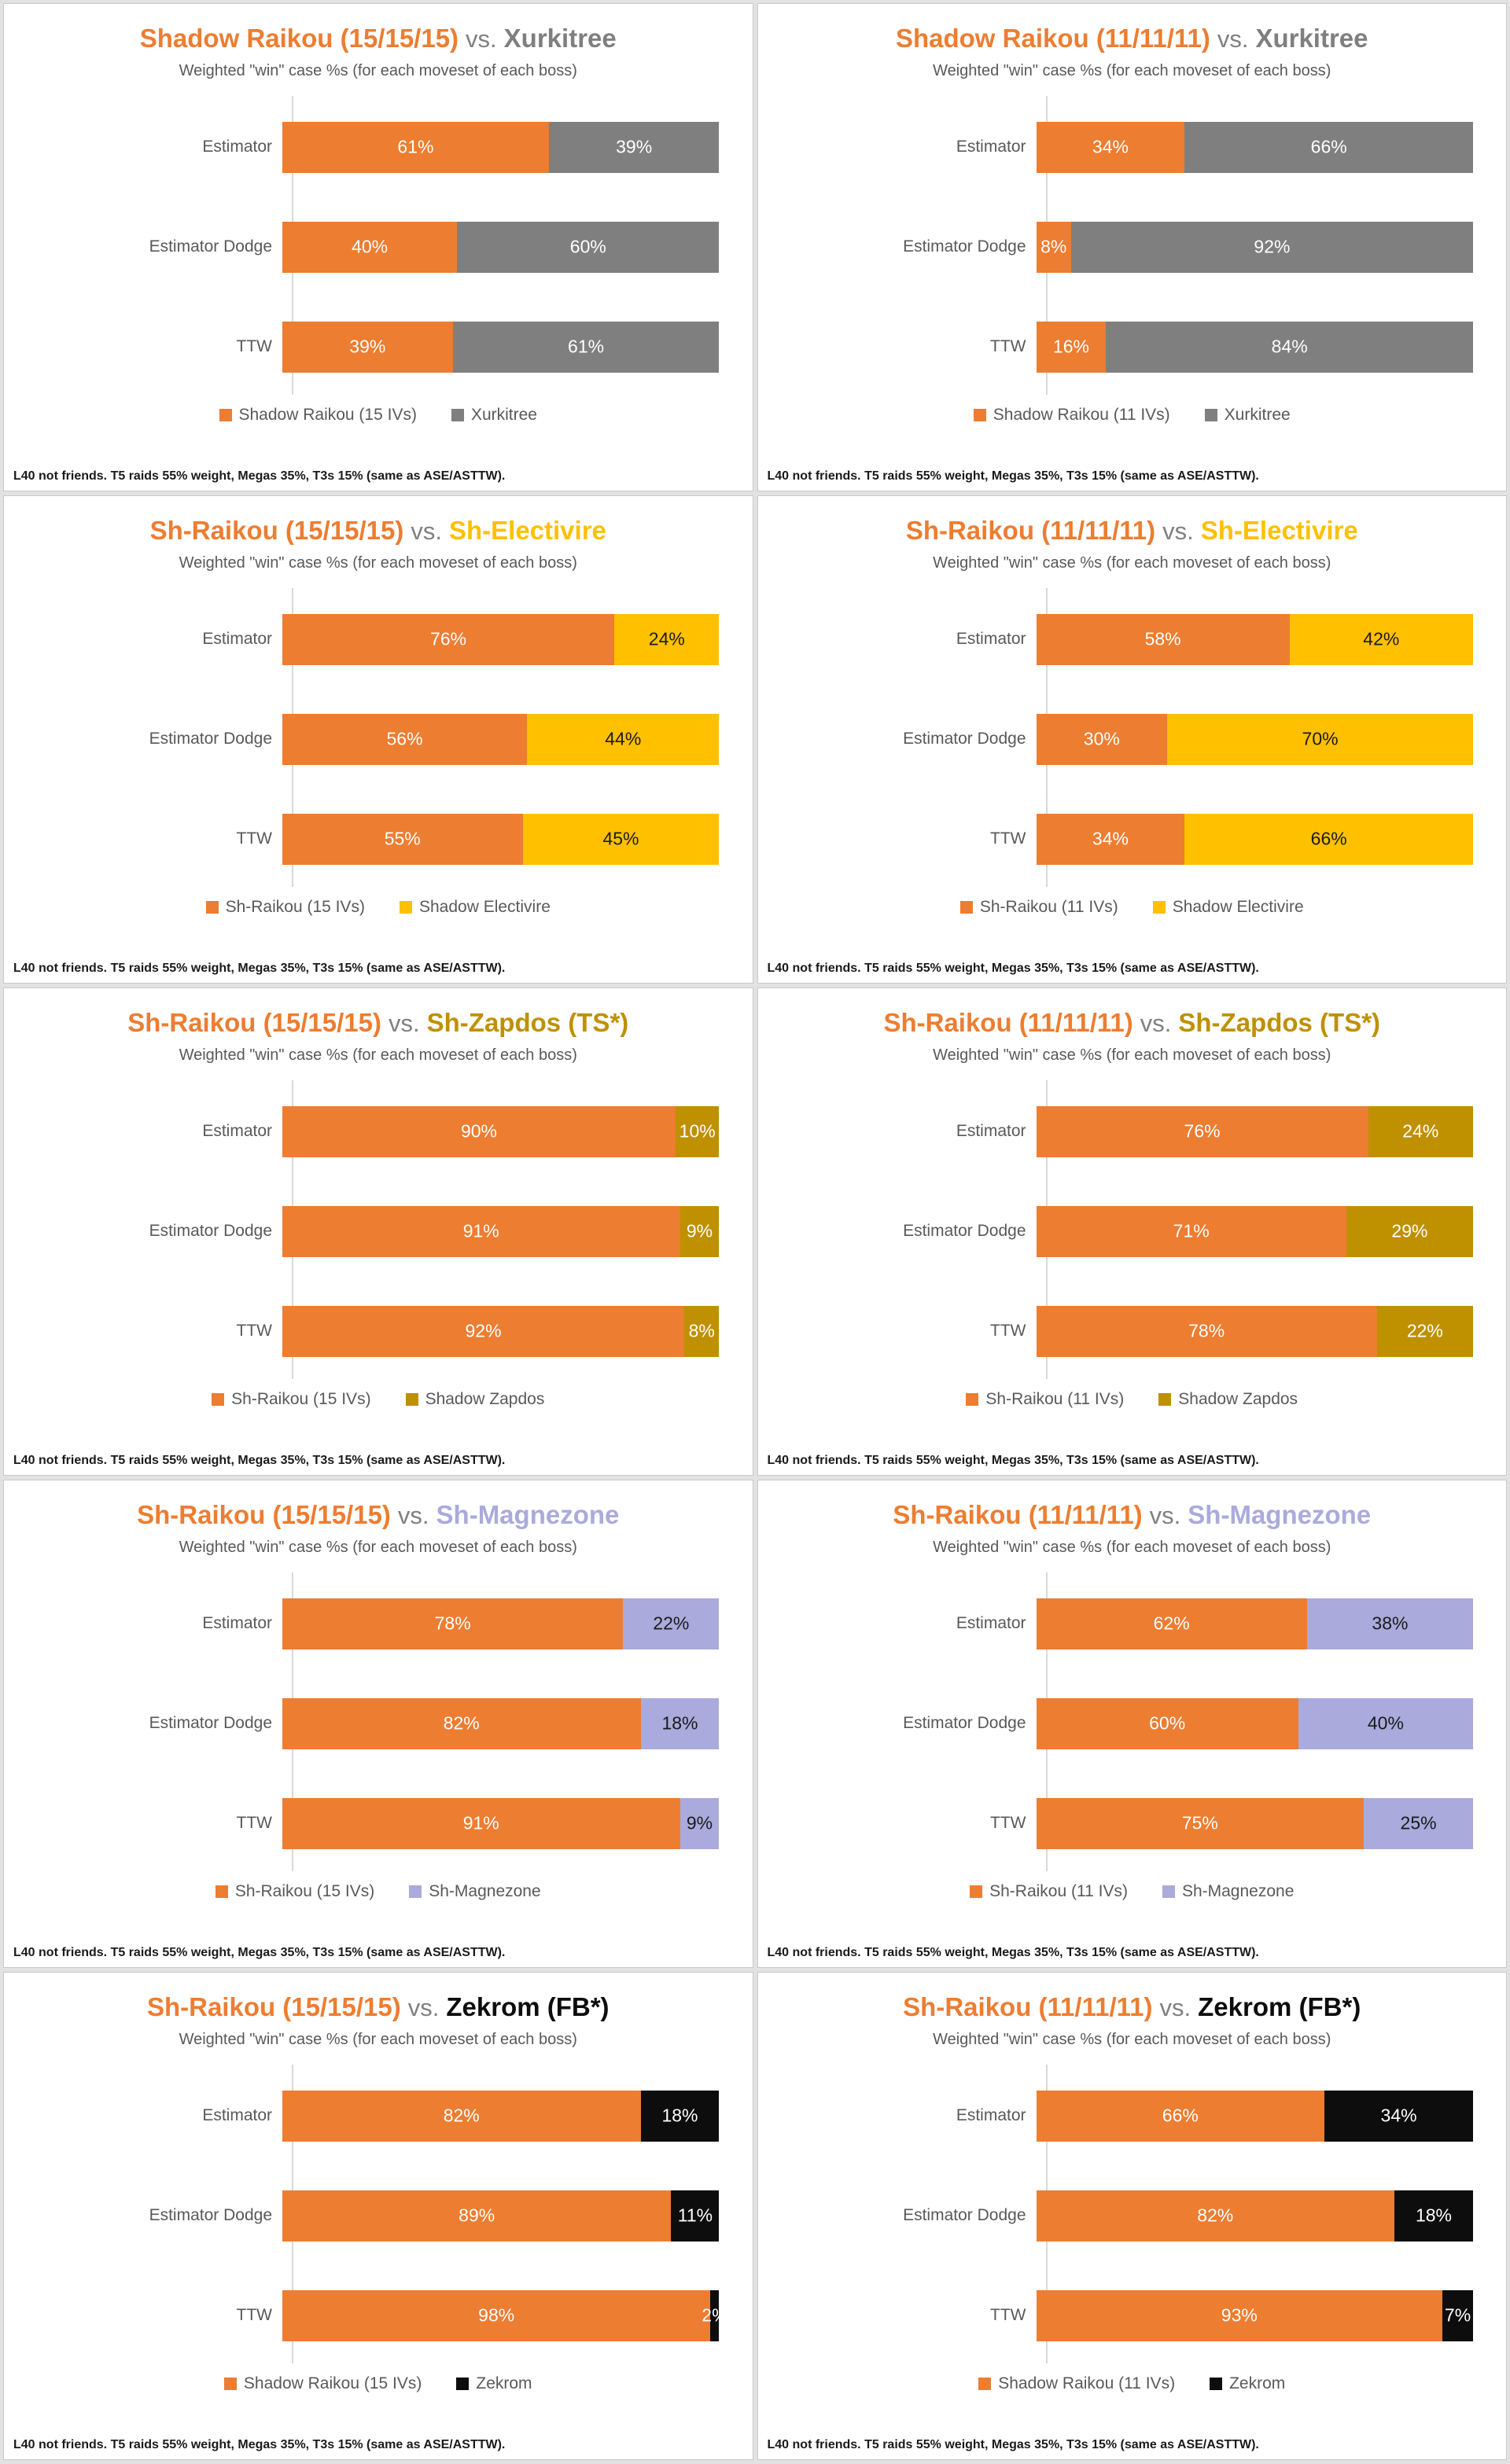 This screenshot has height=2464, width=1510. What do you see at coordinates (715, 2315) in the screenshot?
I see `bar-segment: 2%` at bounding box center [715, 2315].